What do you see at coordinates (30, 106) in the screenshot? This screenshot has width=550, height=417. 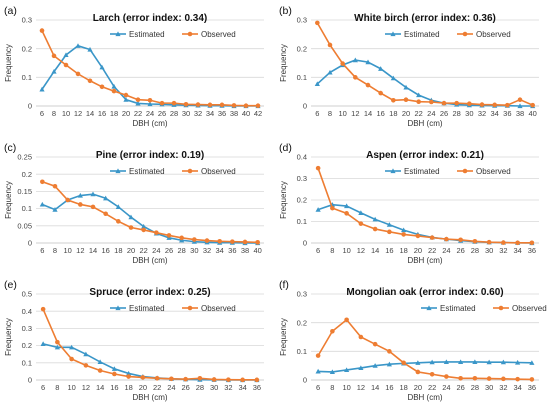 I see `y-tick-label: 0` at bounding box center [30, 106].